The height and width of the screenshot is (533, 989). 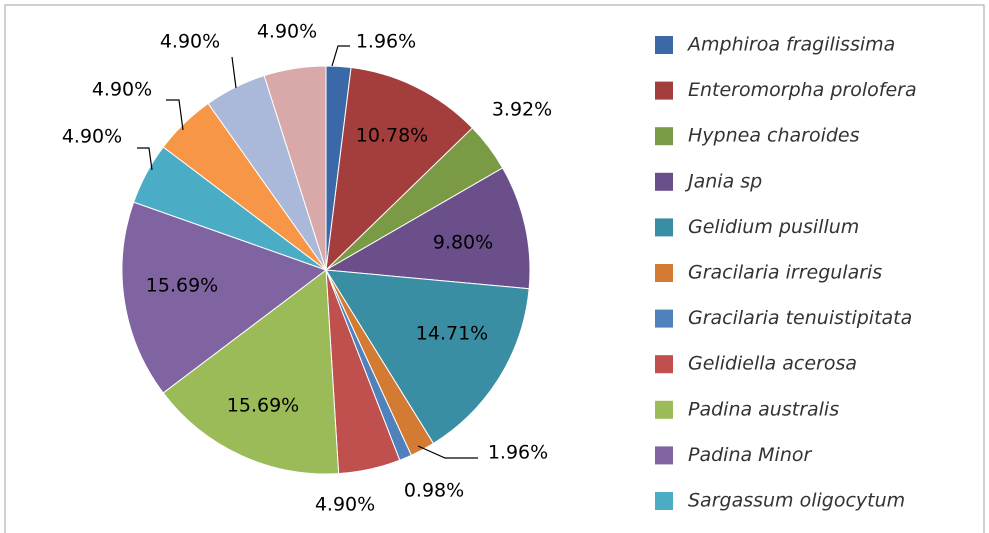 I want to click on data-label: 14.71%, so click(x=452, y=334).